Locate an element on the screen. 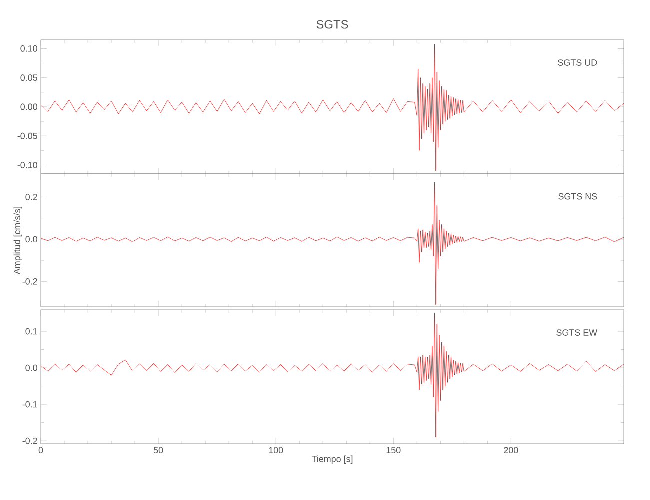 This screenshot has width=650, height=500. annotation: SGTS NS is located at coordinates (578, 196).